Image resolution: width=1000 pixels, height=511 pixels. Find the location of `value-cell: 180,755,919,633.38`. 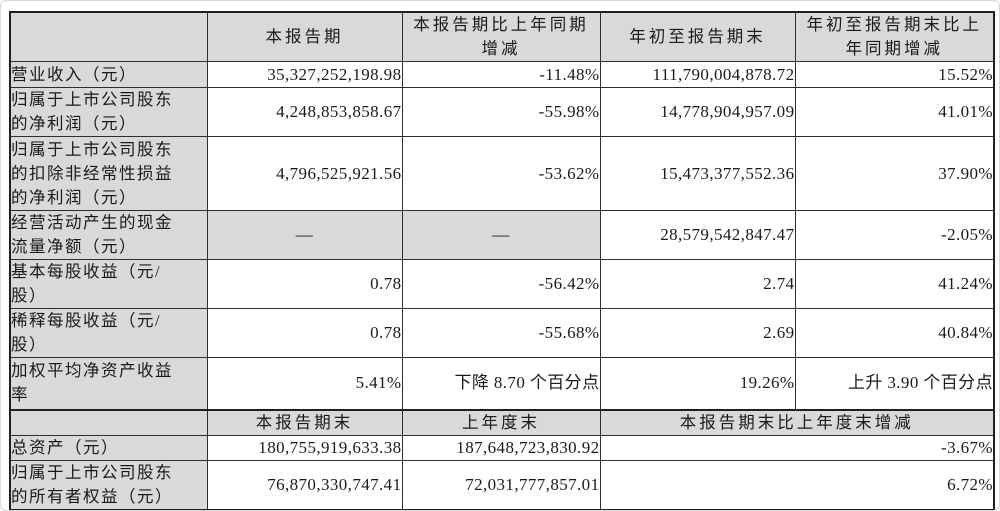

value-cell: 180,755,919,633.38 is located at coordinates (304, 447).